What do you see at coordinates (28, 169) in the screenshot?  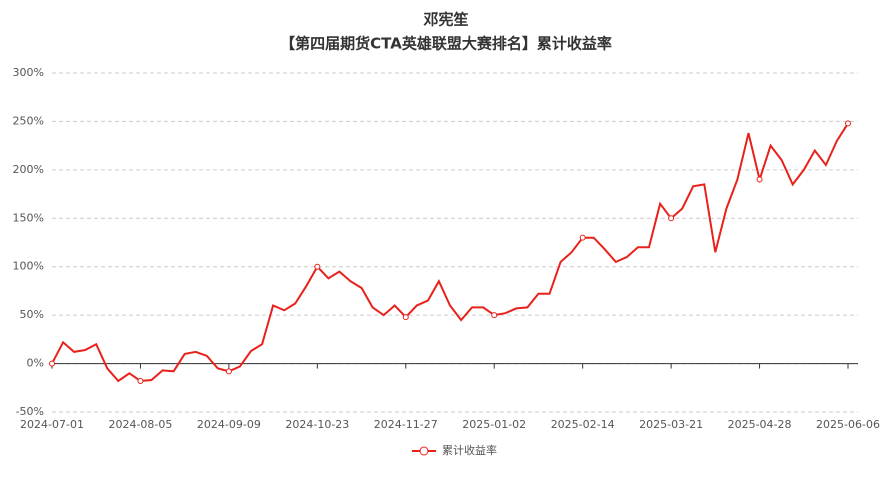 I see `y-tick-label: 200%` at bounding box center [28, 169].